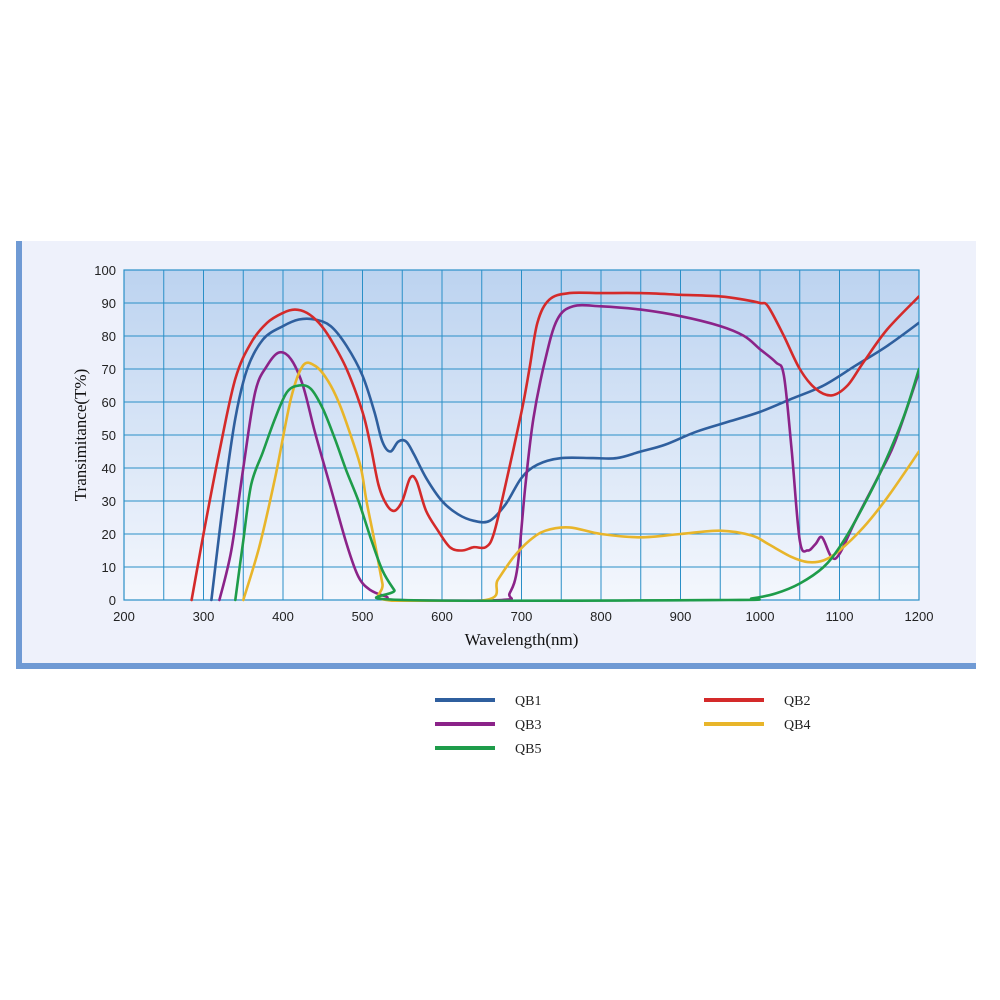 Image resolution: width=1000 pixels, height=1000 pixels. What do you see at coordinates (601, 616) in the screenshot?
I see `x-tick-label: 800` at bounding box center [601, 616].